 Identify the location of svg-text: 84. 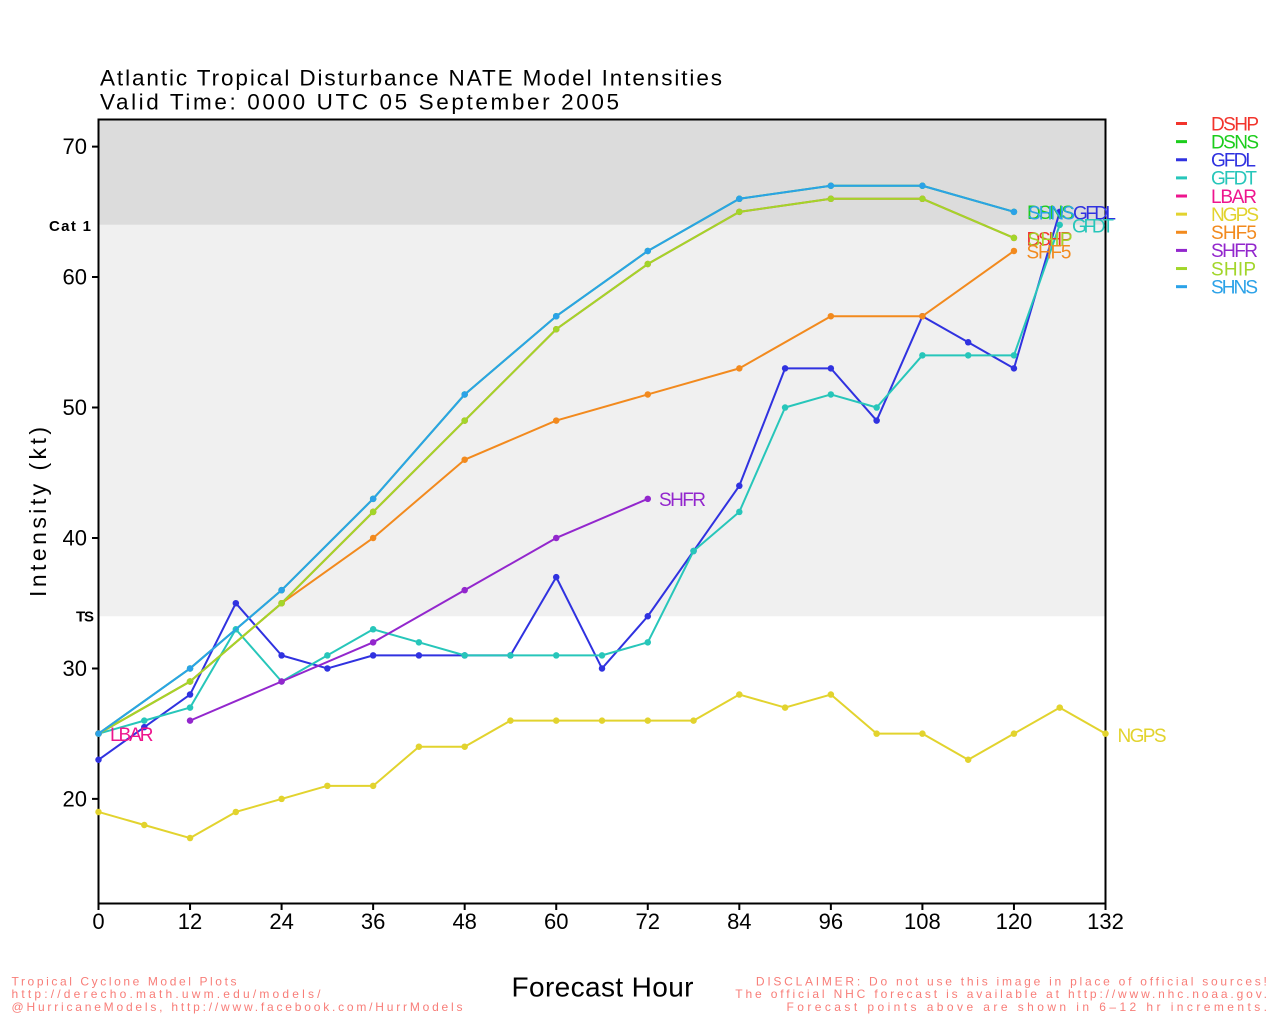
(739, 921).